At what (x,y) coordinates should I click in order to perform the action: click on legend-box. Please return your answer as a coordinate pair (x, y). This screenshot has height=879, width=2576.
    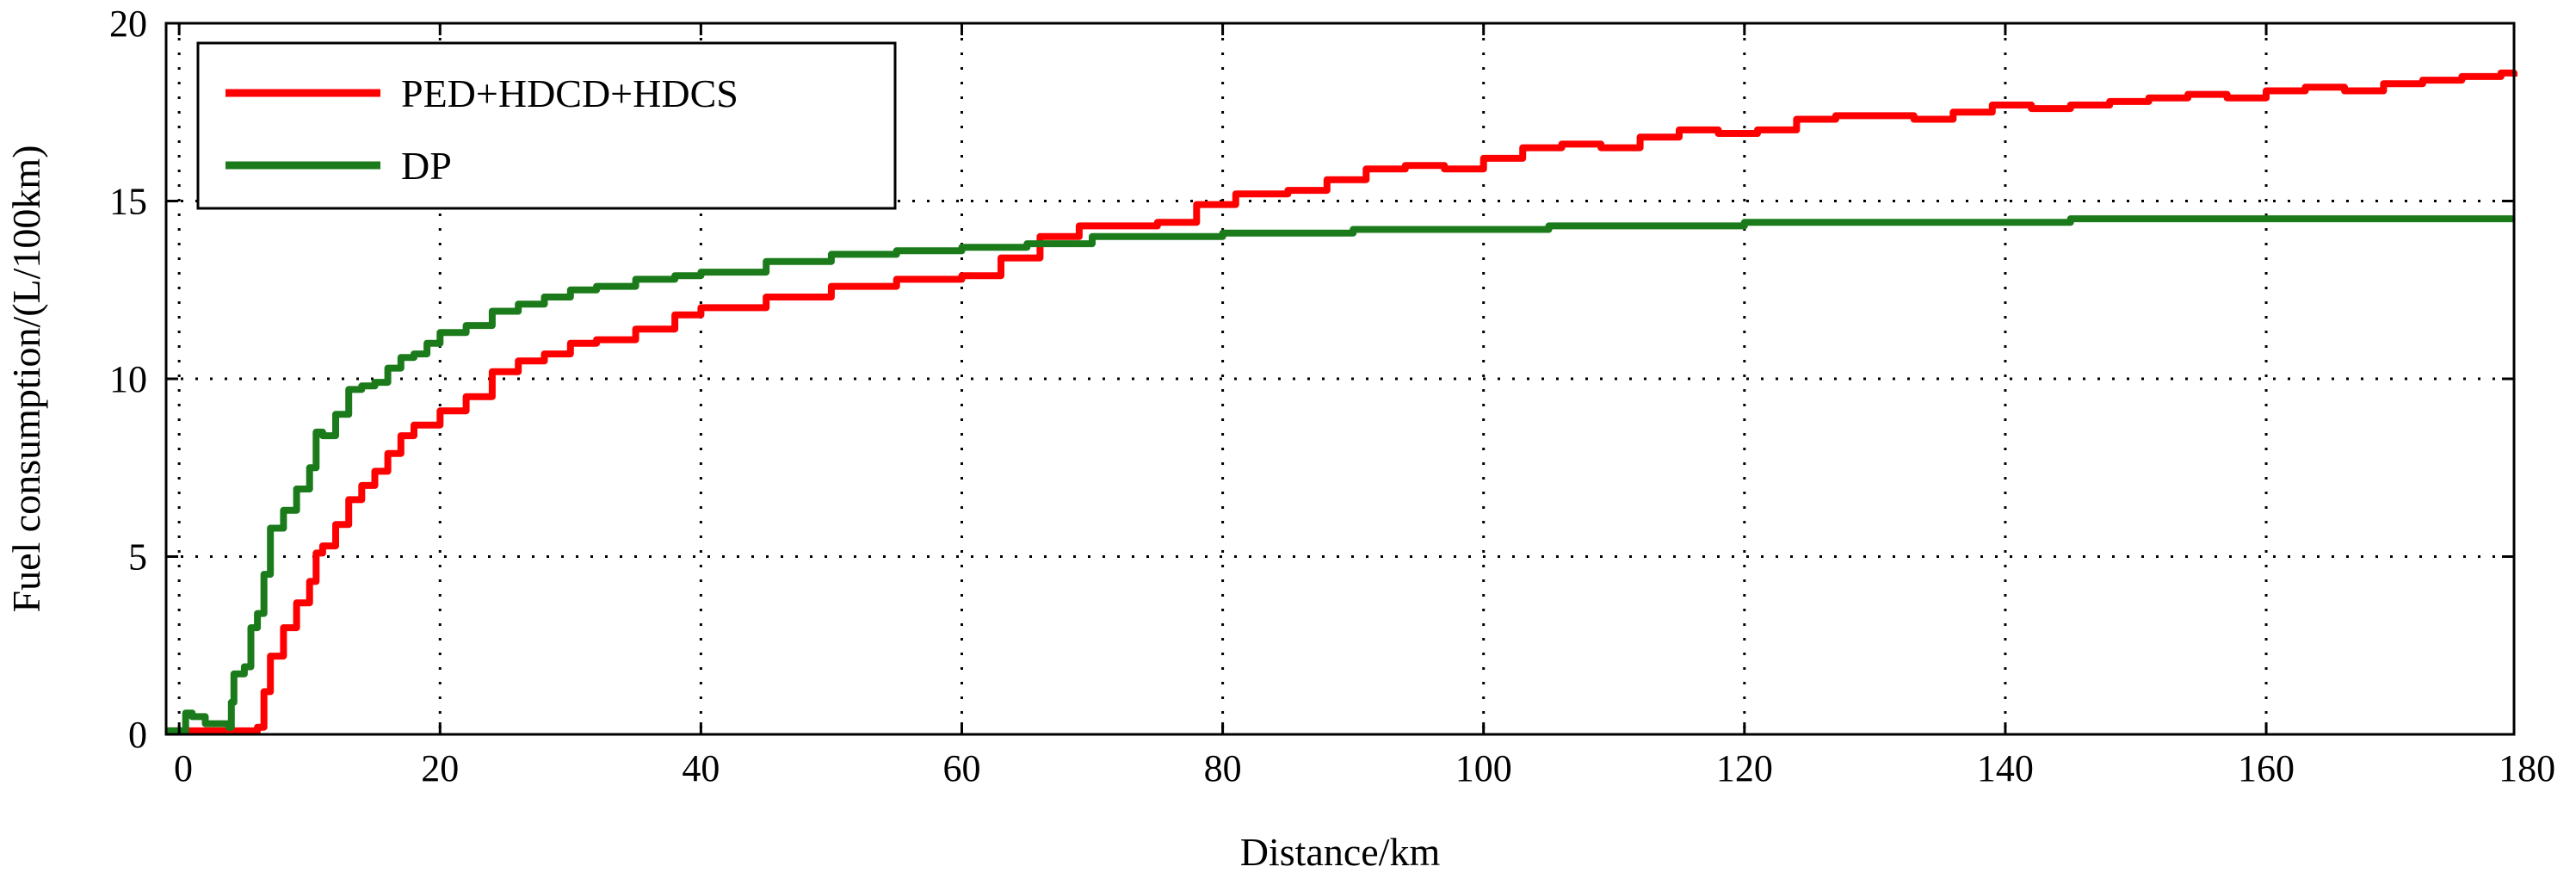
    Looking at the image, I should click on (546, 126).